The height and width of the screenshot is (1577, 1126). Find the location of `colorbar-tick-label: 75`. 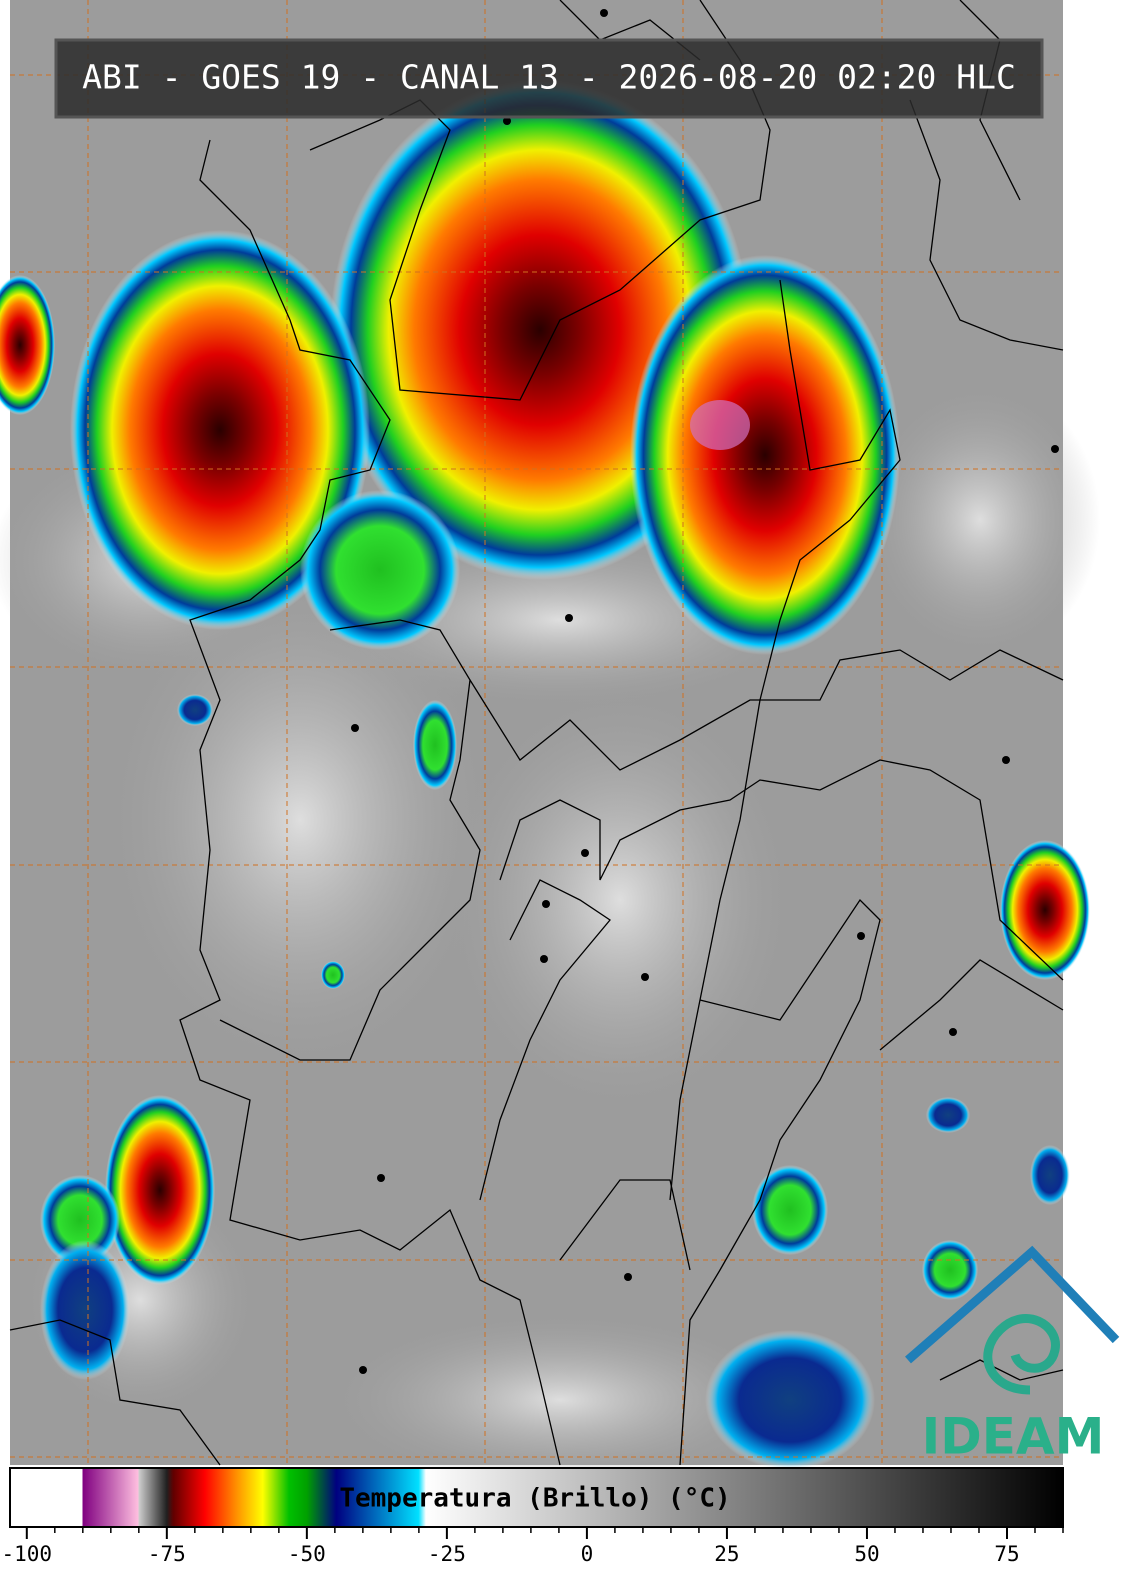

colorbar-tick-label: 75 is located at coordinates (1006, 1554).